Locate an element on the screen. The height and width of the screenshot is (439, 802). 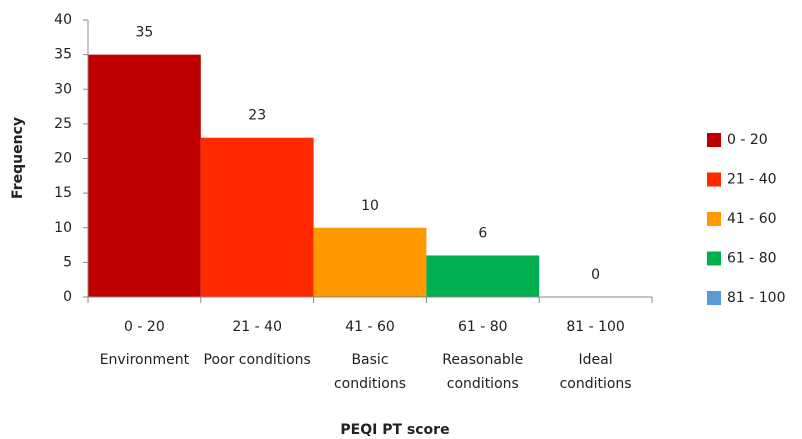
y-tick-label: 40 is located at coordinates (63, 20).